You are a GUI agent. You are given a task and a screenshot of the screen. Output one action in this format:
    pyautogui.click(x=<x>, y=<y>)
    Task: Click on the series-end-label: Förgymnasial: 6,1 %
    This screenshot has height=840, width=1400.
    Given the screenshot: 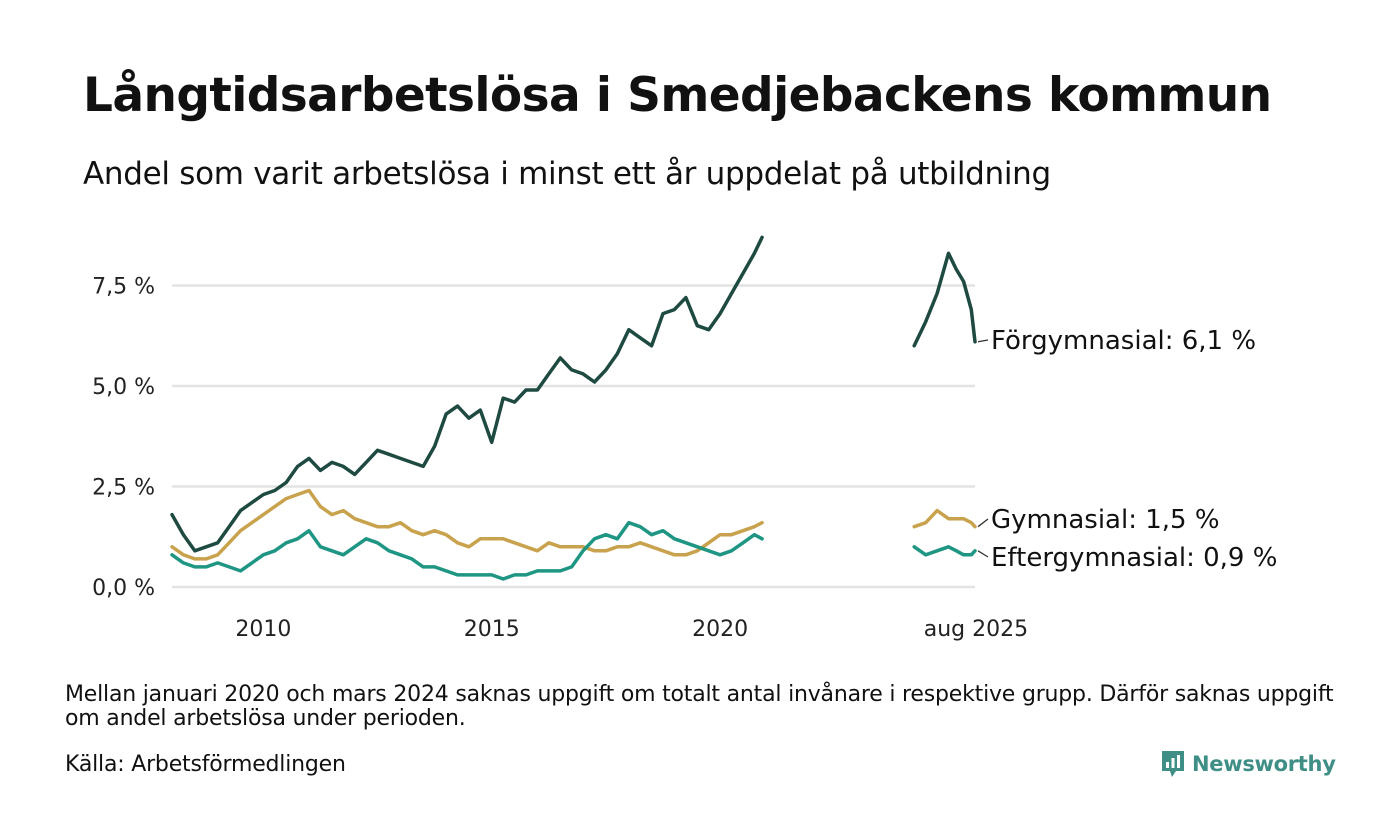 What is the action you would take?
    pyautogui.click(x=1123, y=341)
    